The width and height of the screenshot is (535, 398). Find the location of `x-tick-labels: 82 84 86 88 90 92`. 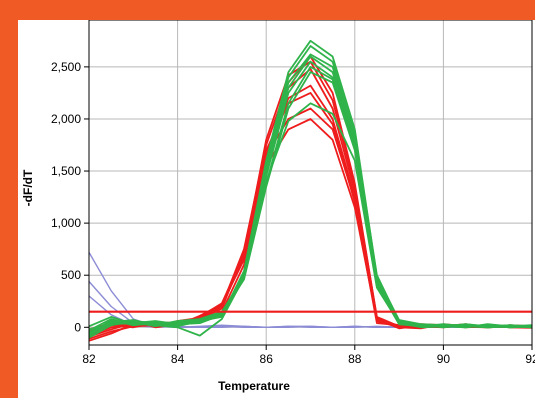

x-tick-labels: 82 84 86 88 90 92 is located at coordinates (308, 355).